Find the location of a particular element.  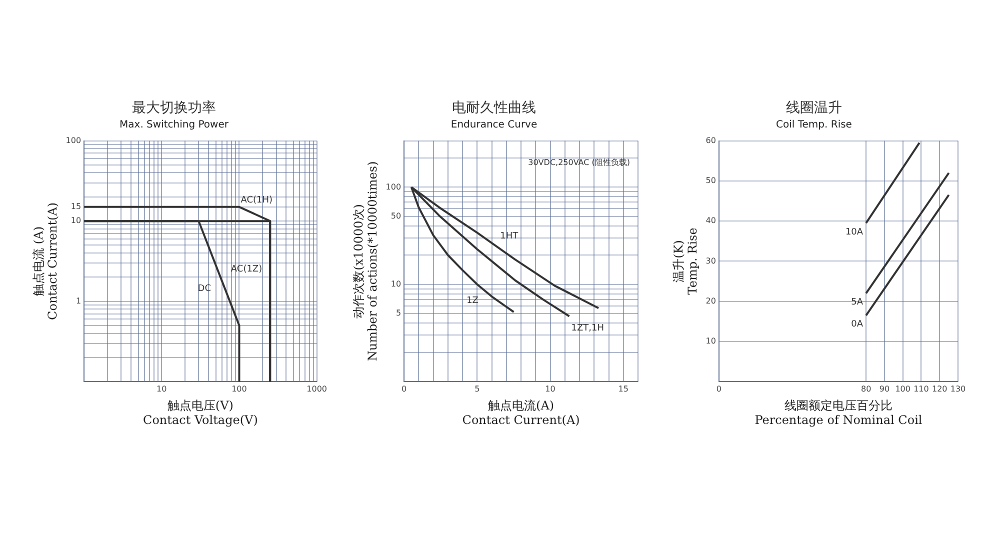

series-label: DC is located at coordinates (204, 289).